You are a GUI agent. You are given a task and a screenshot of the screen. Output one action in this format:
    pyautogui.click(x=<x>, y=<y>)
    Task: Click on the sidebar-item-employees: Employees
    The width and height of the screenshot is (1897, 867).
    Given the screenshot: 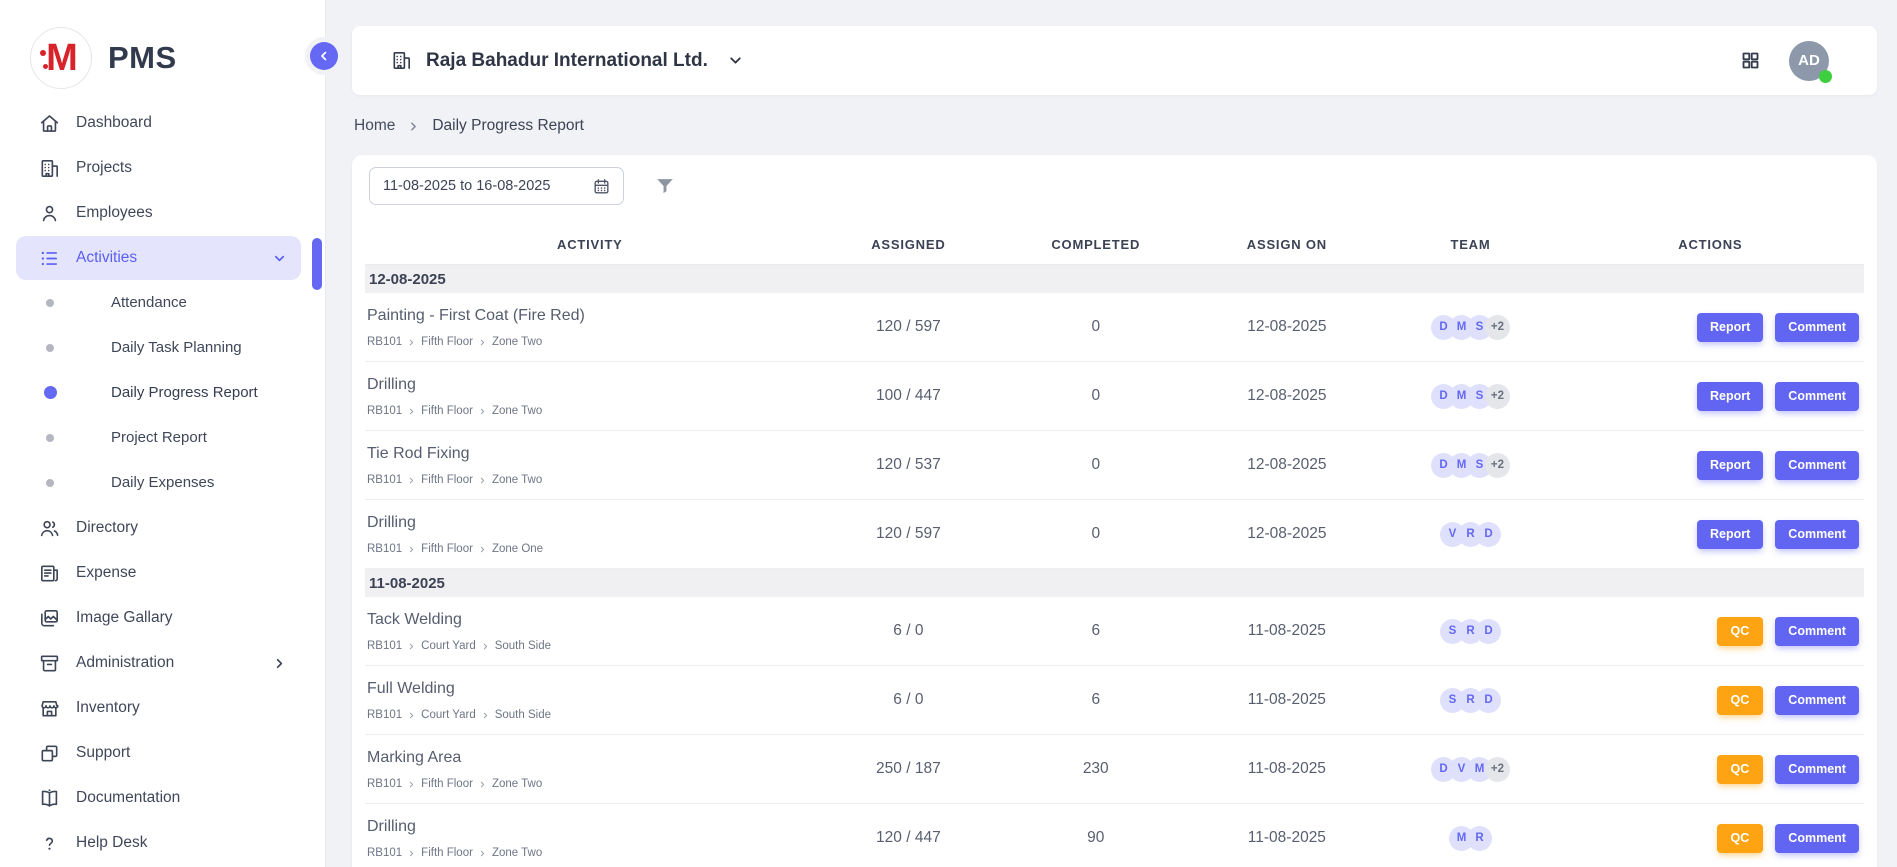 What is the action you would take?
    pyautogui.click(x=158, y=213)
    